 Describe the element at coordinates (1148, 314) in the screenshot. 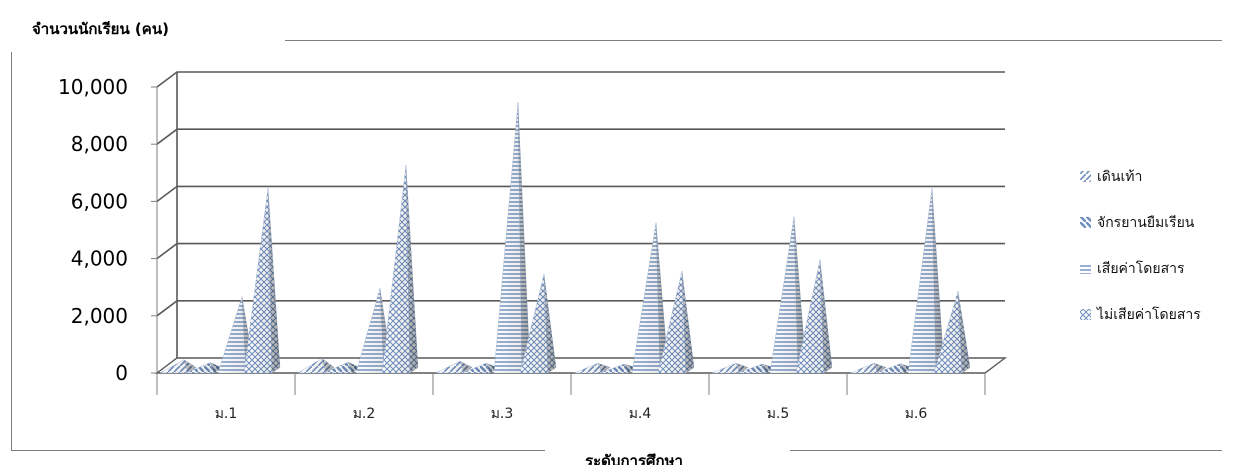

I see `legend-label: ไม่เสียค่าโดยสาร` at that location.